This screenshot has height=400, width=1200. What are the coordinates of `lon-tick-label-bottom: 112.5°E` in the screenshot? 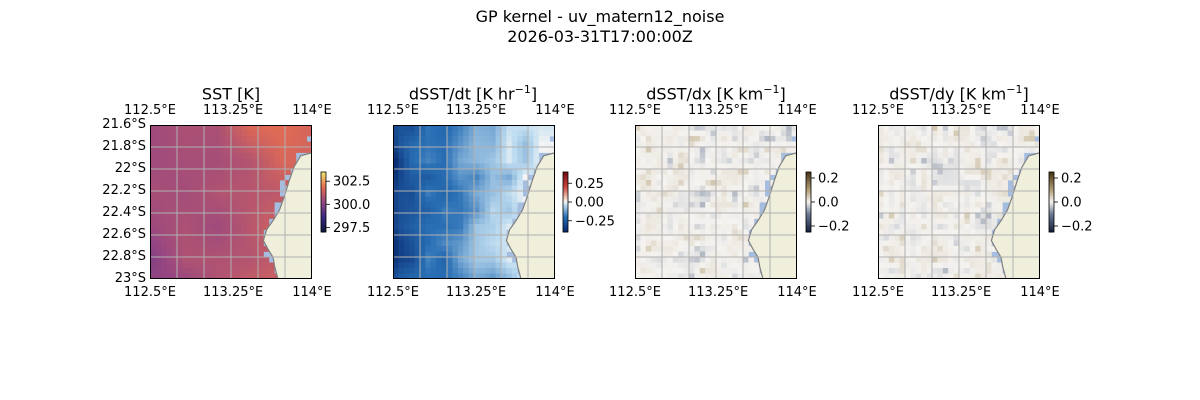 It's located at (393, 292).